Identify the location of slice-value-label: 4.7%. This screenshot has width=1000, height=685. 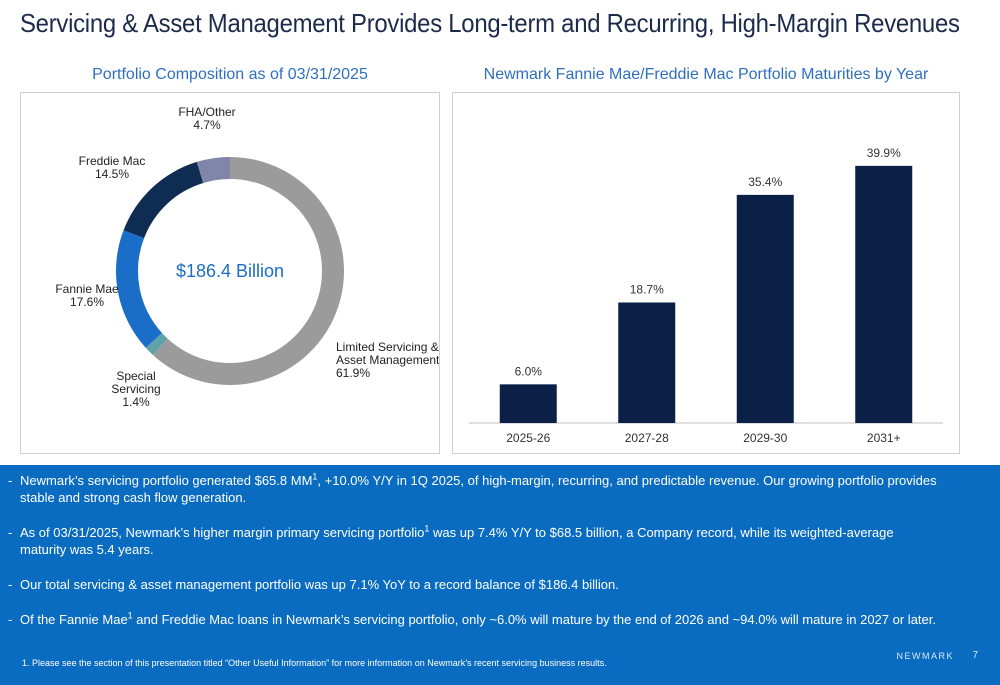
(207, 125).